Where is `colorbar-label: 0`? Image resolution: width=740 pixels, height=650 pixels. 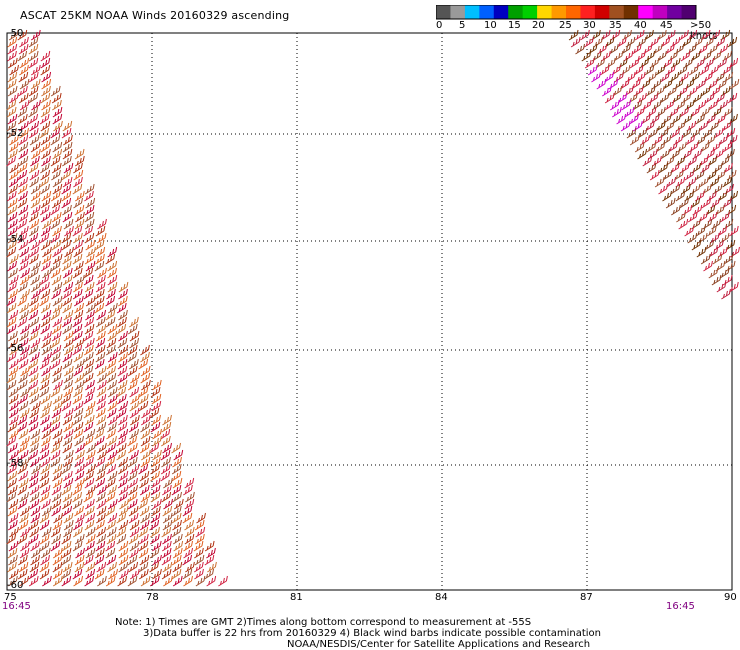
colorbar-label: 0 is located at coordinates (439, 25).